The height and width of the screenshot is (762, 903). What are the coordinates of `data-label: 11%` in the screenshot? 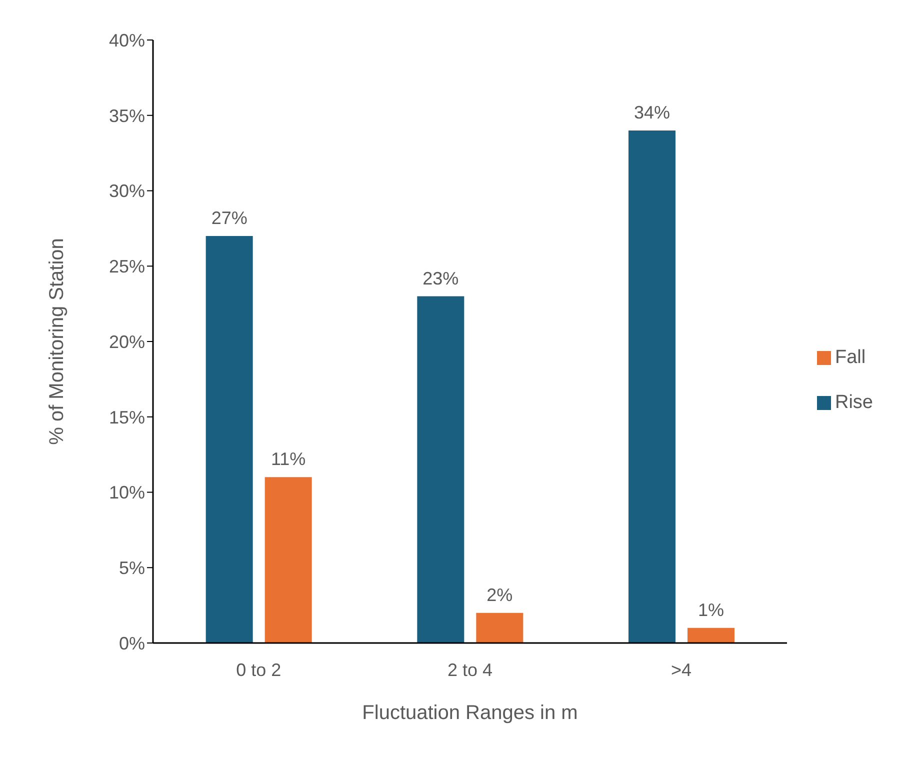 It's located at (288, 459).